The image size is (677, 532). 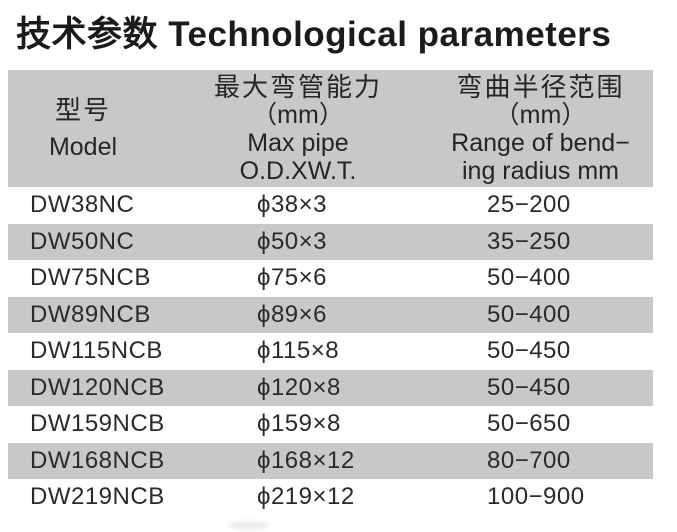 What do you see at coordinates (540, 114) in the screenshot?
I see `header-bending-radius-unit: （mm）` at bounding box center [540, 114].